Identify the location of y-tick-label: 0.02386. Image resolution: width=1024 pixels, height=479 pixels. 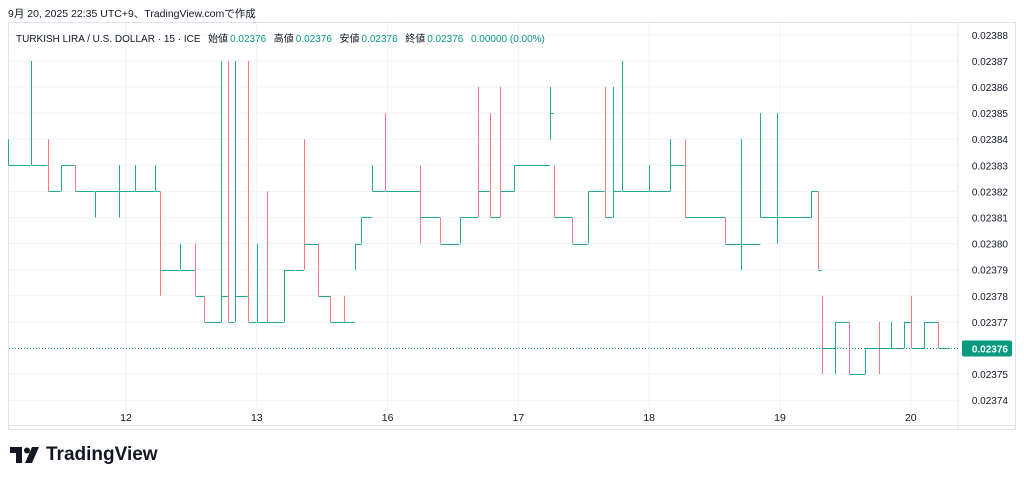
(990, 88).